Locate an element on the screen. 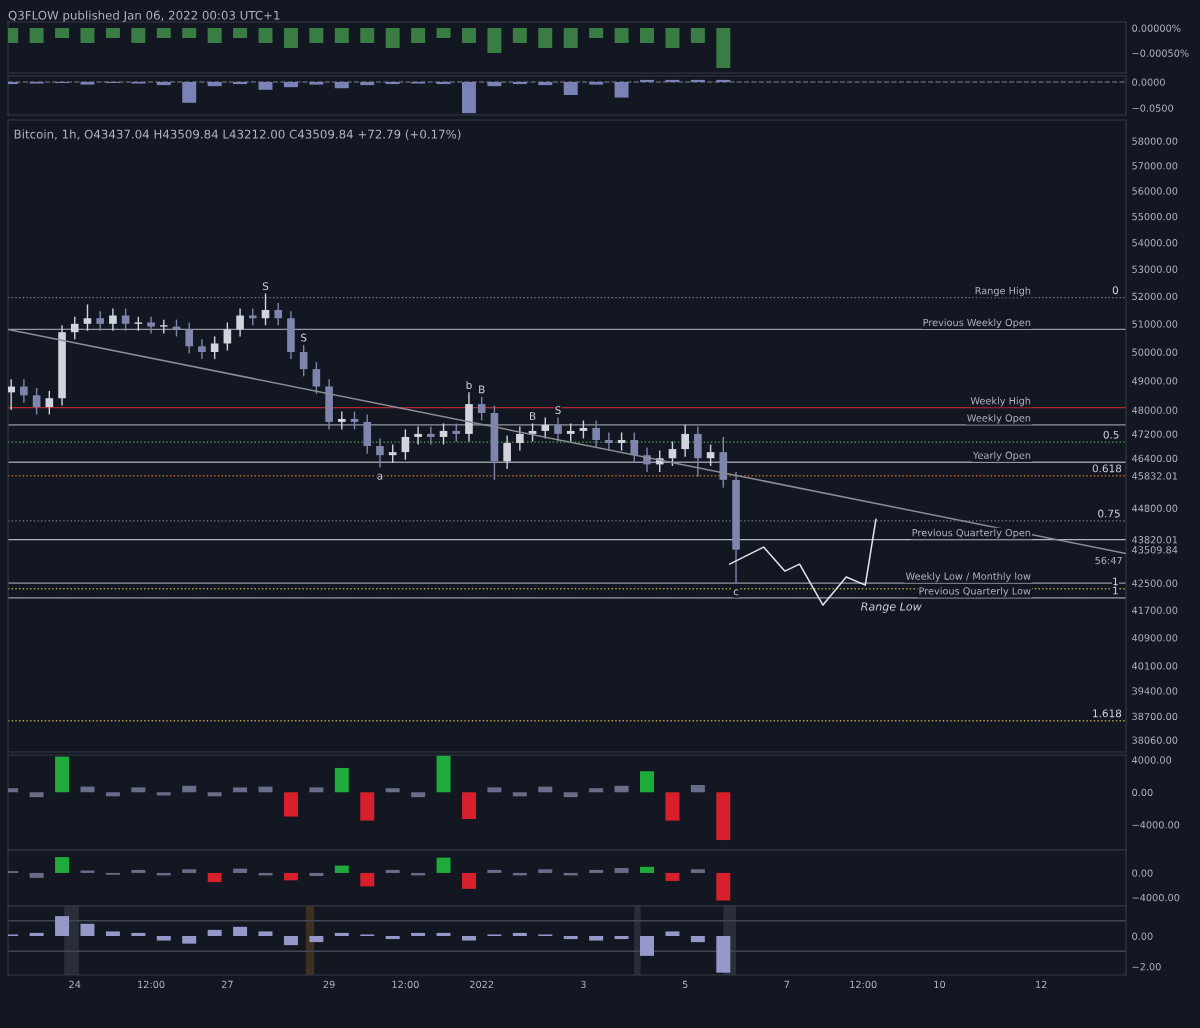 The width and height of the screenshot is (1200, 1028). y-tick-label: 50000.00 is located at coordinates (1155, 352).